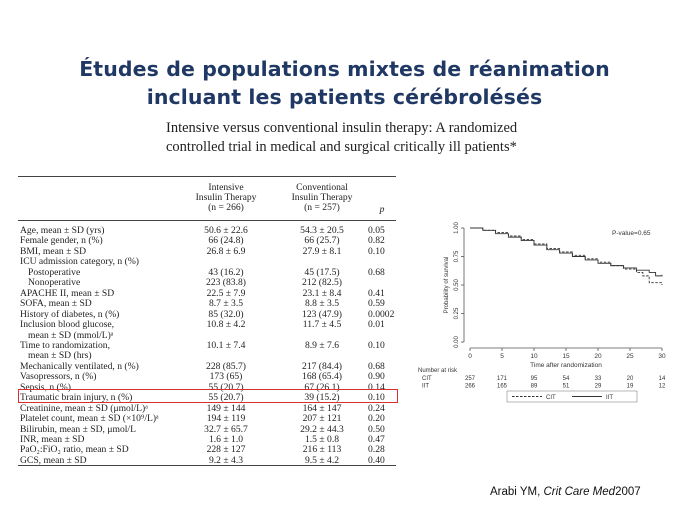 Image resolution: width=689 pixels, height=517 pixels. Describe the element at coordinates (226, 419) in the screenshot. I see `table-cell-iit: 194 ± 119` at that location.